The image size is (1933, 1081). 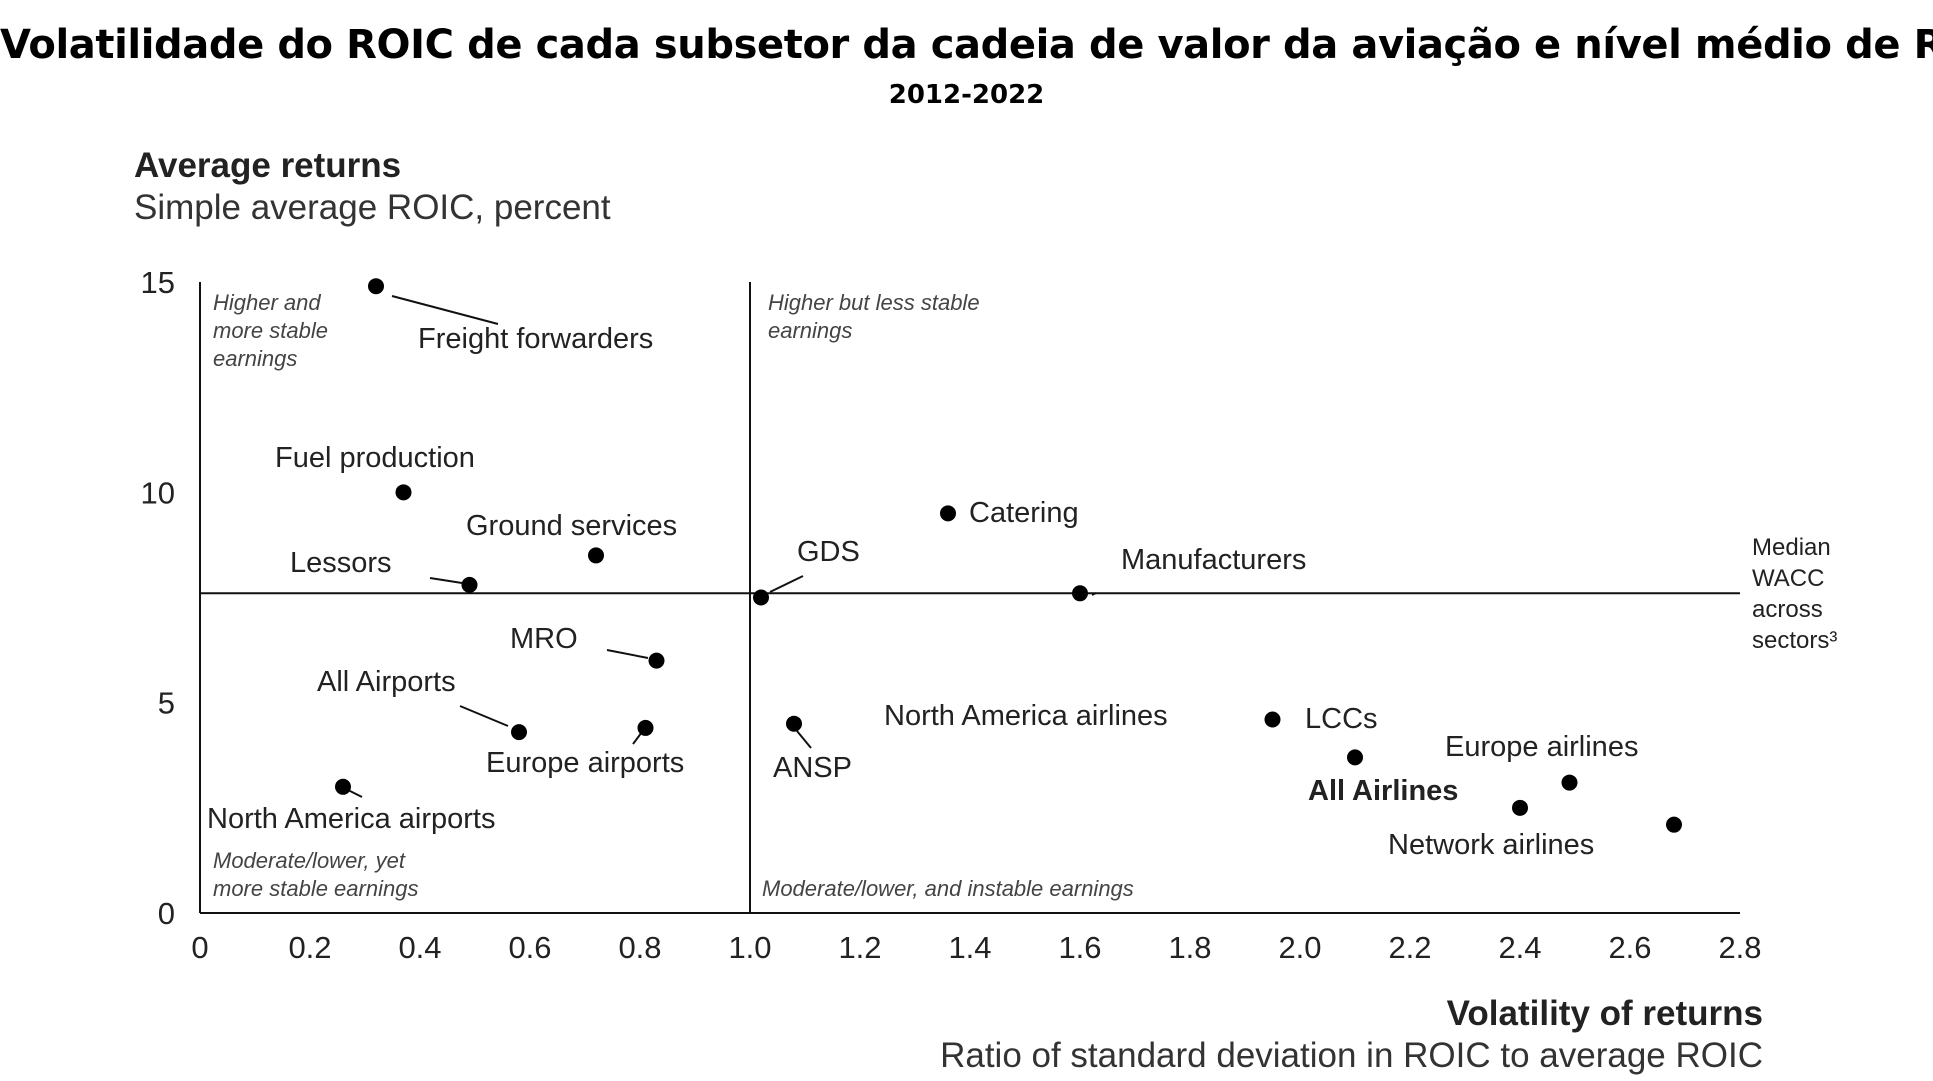 What do you see at coordinates (375, 458) in the screenshot?
I see `point-label: Fuel production` at bounding box center [375, 458].